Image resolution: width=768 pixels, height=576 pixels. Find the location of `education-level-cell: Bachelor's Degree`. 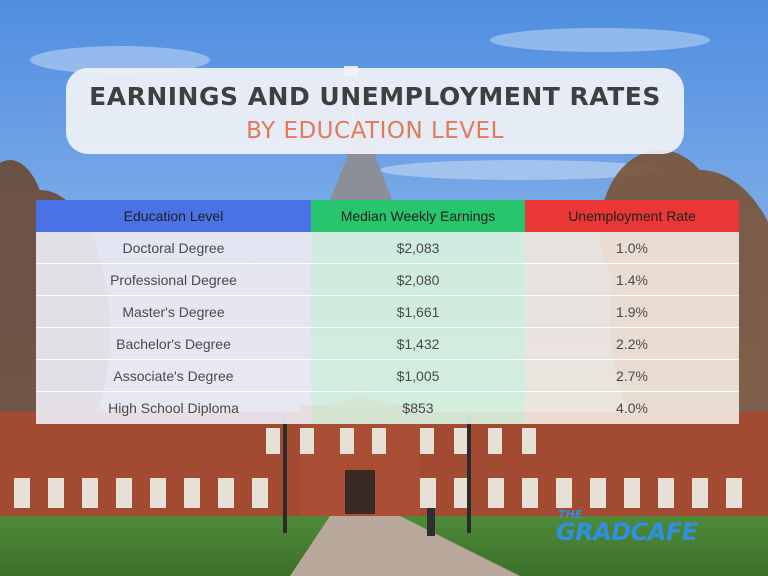

education-level-cell: Bachelor's Degree is located at coordinates (173, 344).